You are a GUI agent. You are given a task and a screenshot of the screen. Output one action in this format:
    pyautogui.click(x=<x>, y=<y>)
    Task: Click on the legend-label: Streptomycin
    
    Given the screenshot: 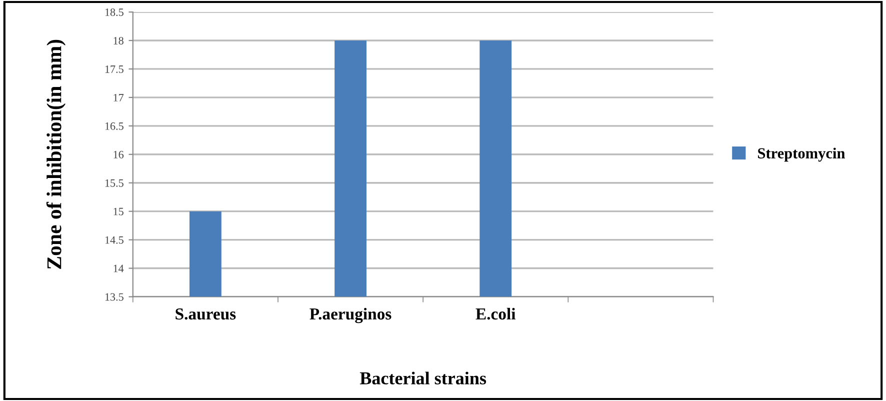 What is the action you would take?
    pyautogui.click(x=801, y=155)
    